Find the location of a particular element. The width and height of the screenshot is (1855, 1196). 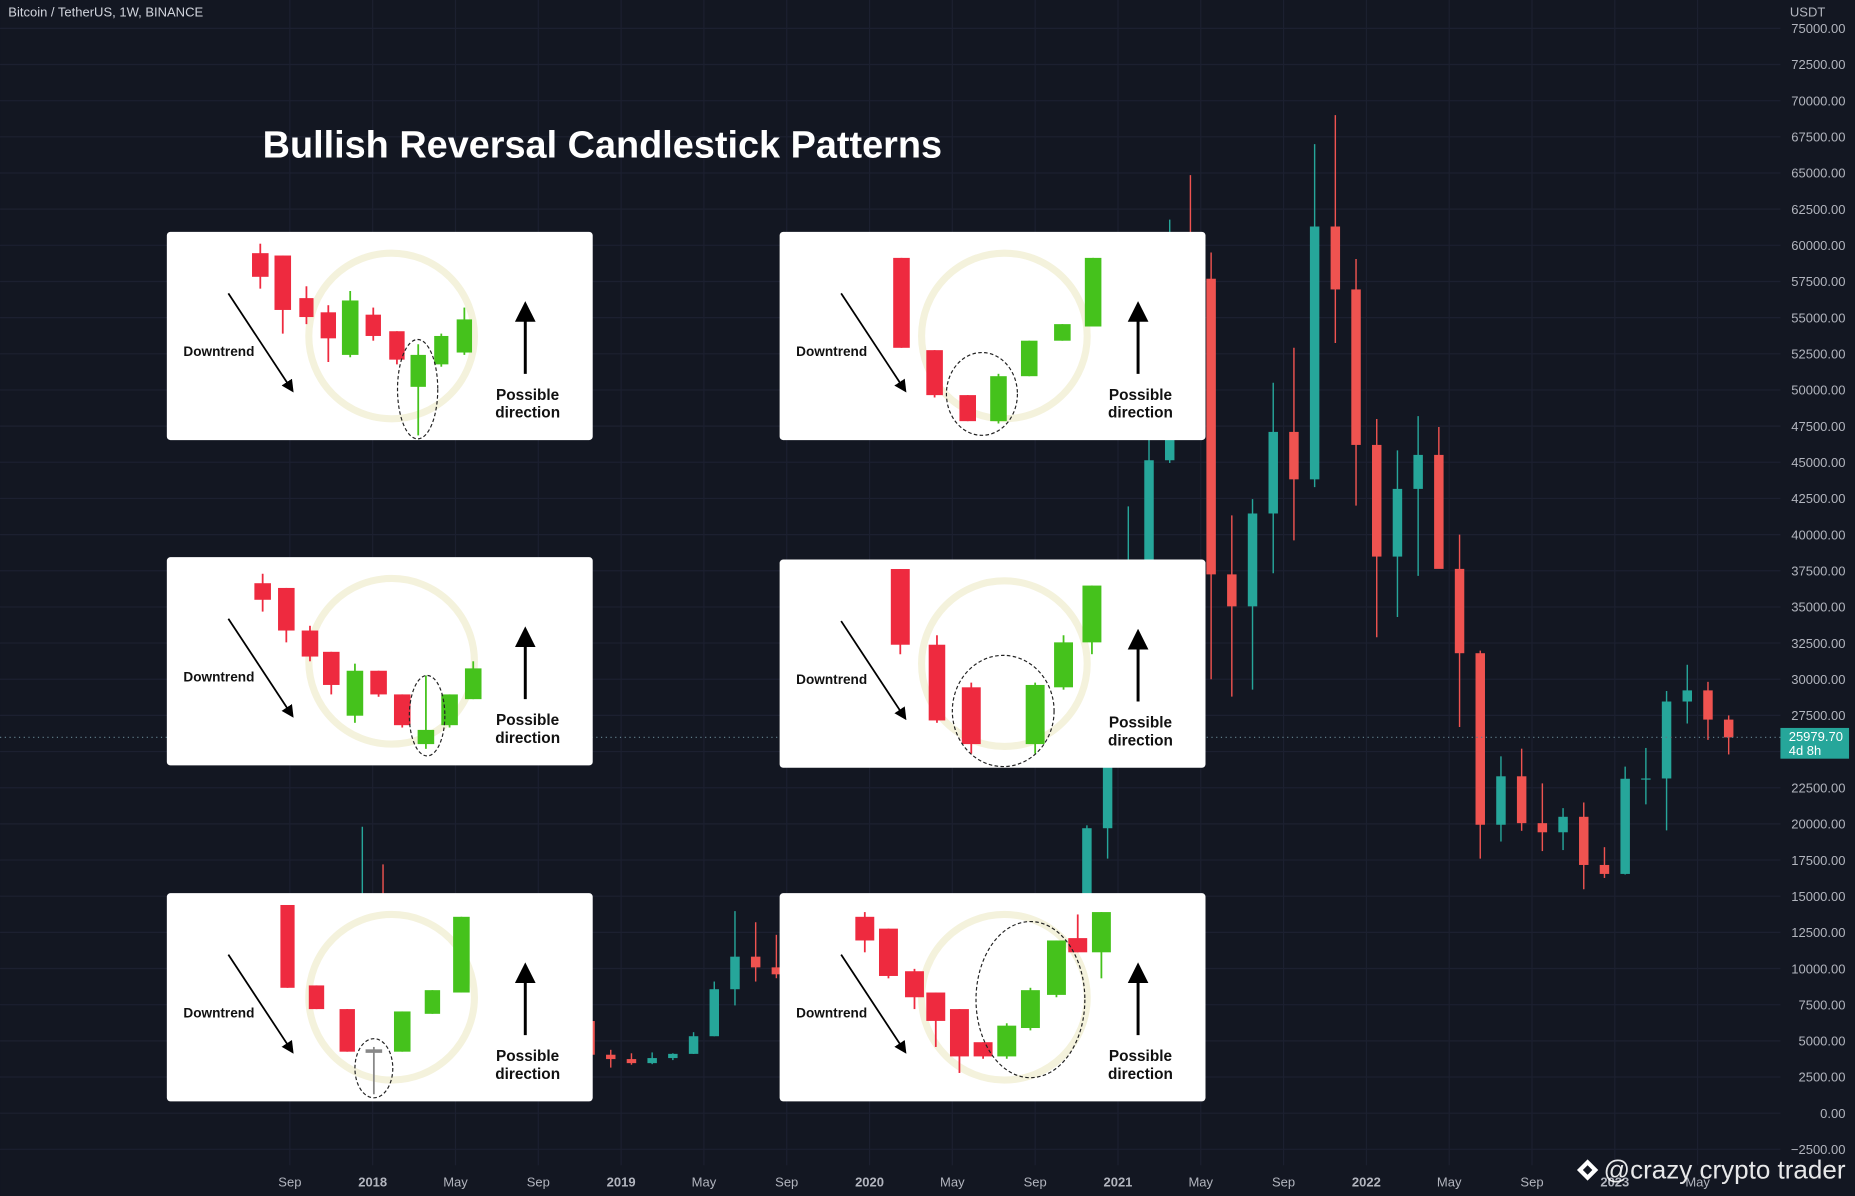

last-price-label: 25979.70 is located at coordinates (1816, 736).